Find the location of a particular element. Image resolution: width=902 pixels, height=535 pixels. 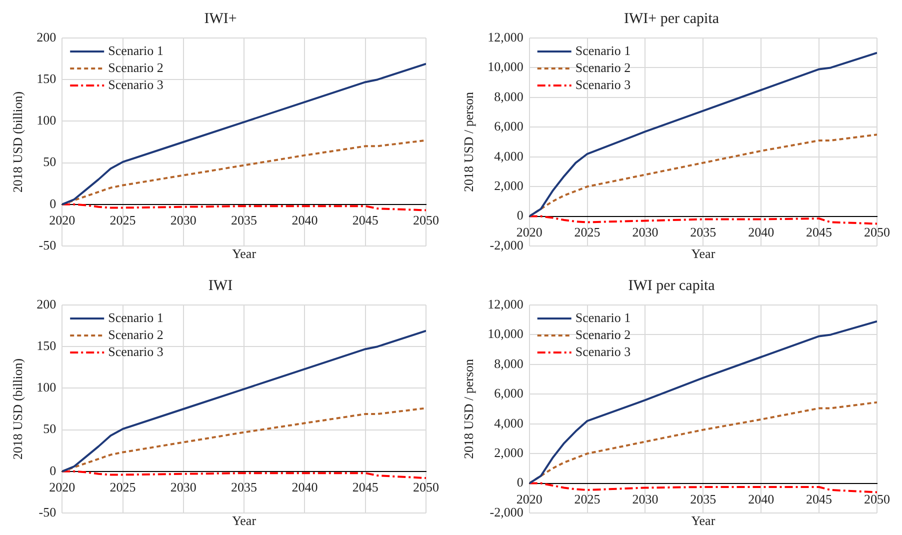

chart-title: IWI is located at coordinates (220, 286).